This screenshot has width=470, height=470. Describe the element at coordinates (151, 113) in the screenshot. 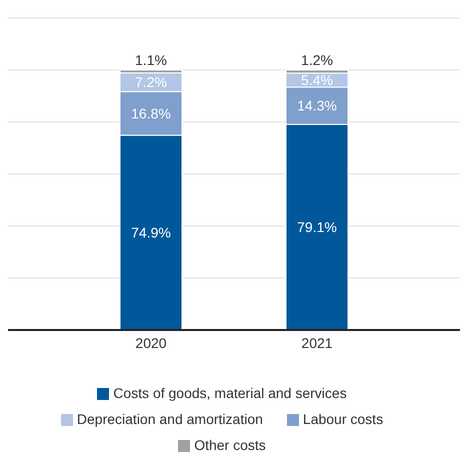

I see `data-label: 16.8%` at that location.